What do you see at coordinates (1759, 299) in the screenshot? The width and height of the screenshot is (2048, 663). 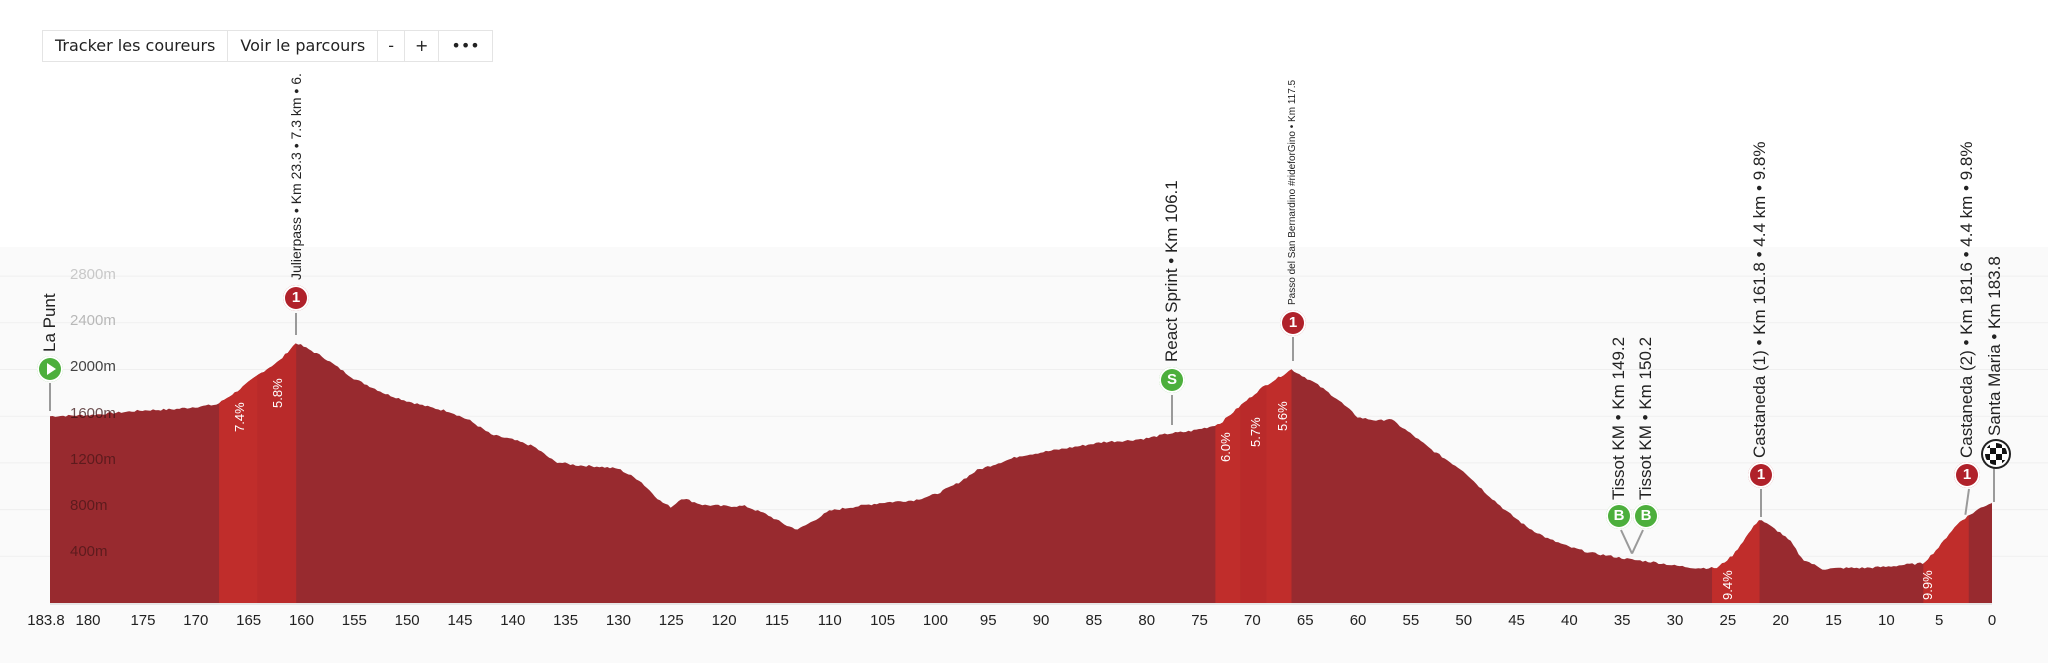 I see `kom-label-castaneda-1: Castaneda (1) • Km 161.8 • 4.4 km • 9.8%` at bounding box center [1759, 299].